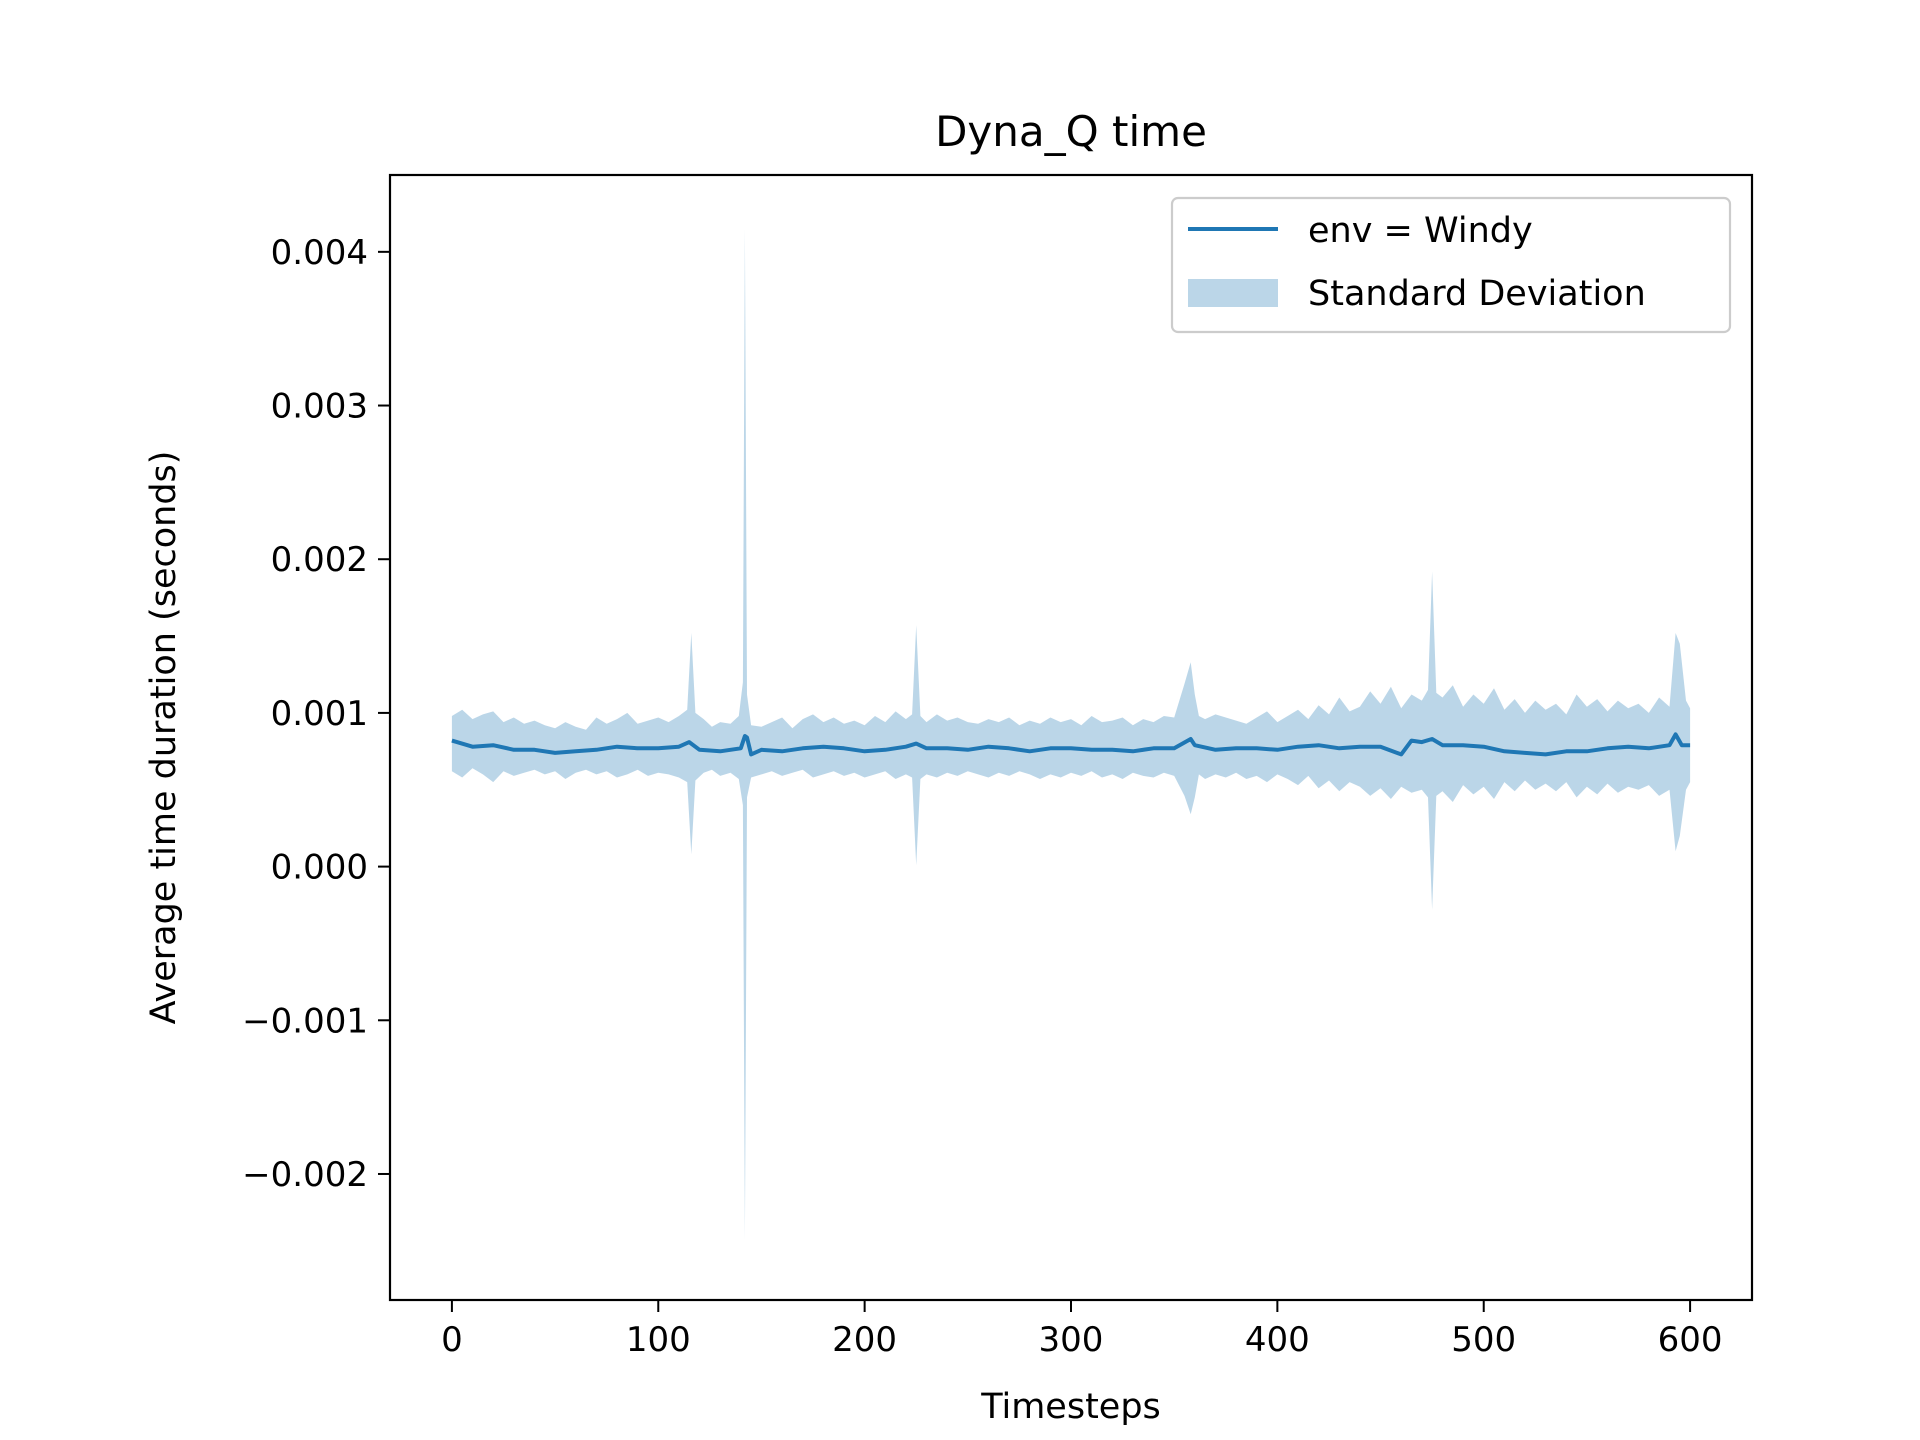 The width and height of the screenshot is (1920, 1440). I want to click on legend-band-swatch, so click(1233, 293).